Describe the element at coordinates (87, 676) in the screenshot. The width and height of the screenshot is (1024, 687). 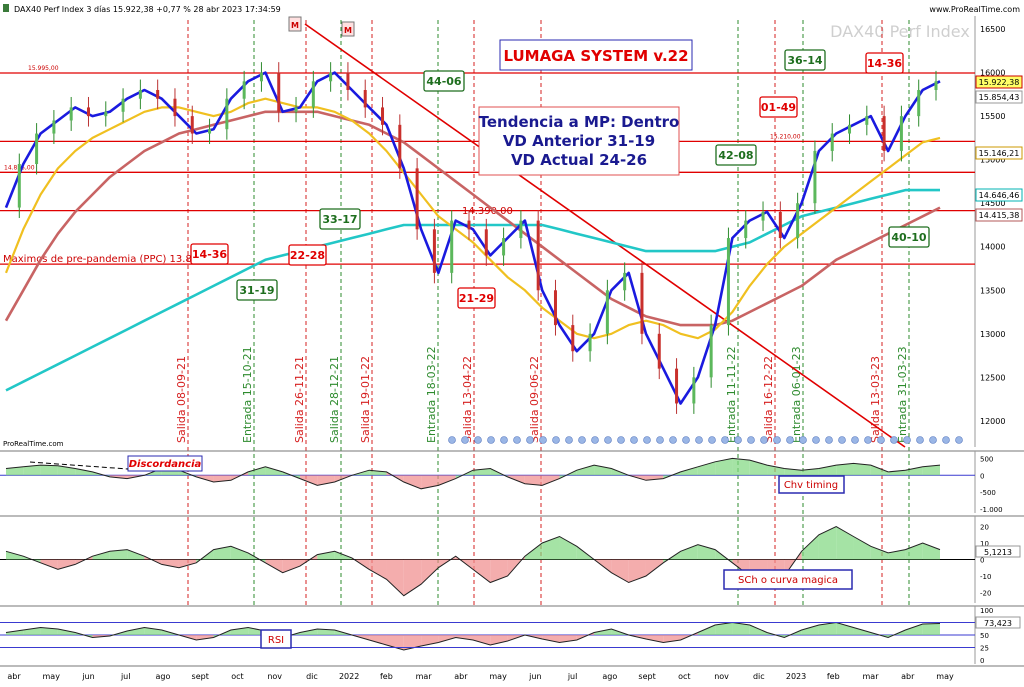
I see `x-axis-label: jun` at that location.